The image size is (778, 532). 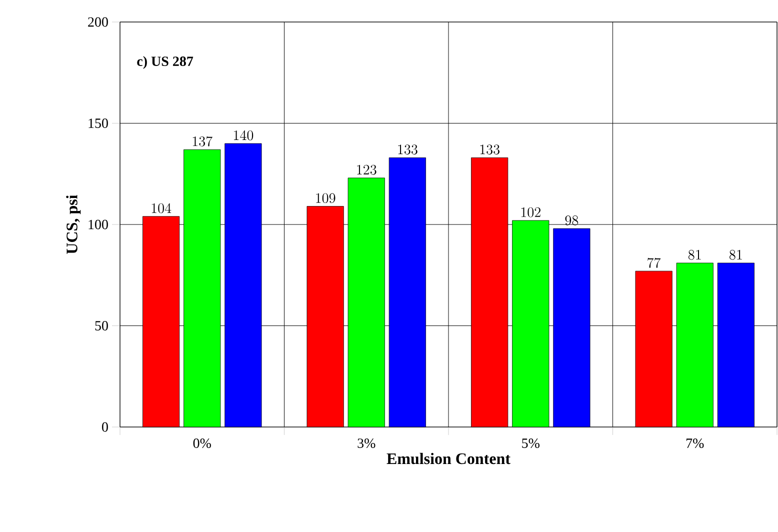 I want to click on y-tick-label: 0, so click(x=105, y=427).